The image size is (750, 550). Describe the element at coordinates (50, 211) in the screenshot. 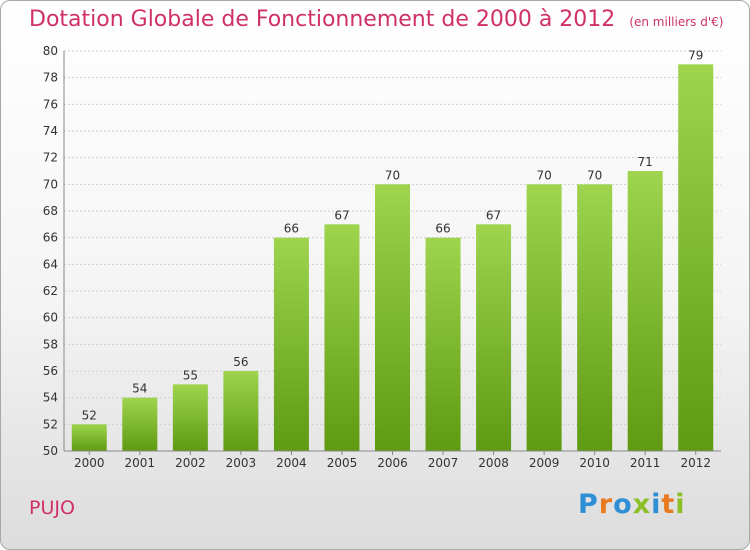

I see `y-tick-label: 68` at that location.